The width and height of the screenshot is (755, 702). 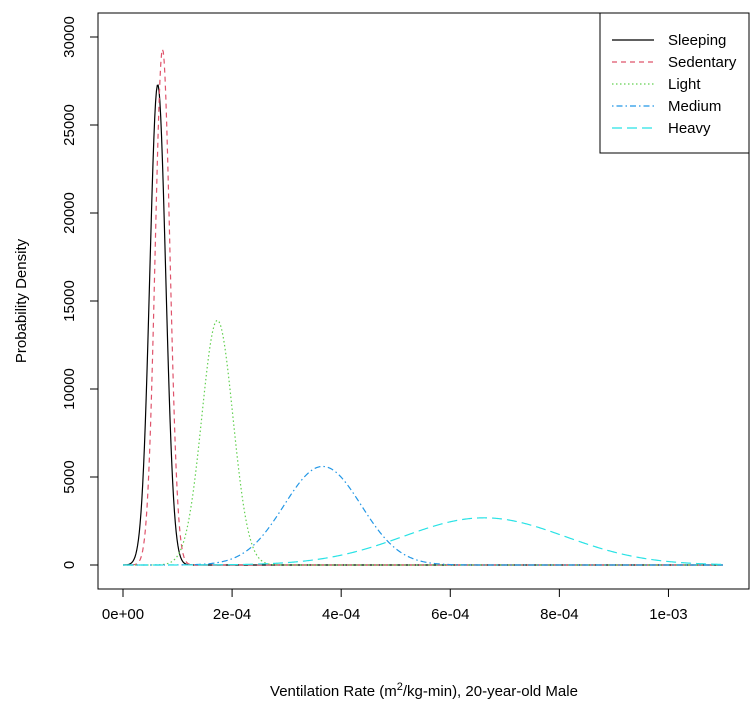 I want to click on y-tick-label: 30000, so click(x=69, y=37).